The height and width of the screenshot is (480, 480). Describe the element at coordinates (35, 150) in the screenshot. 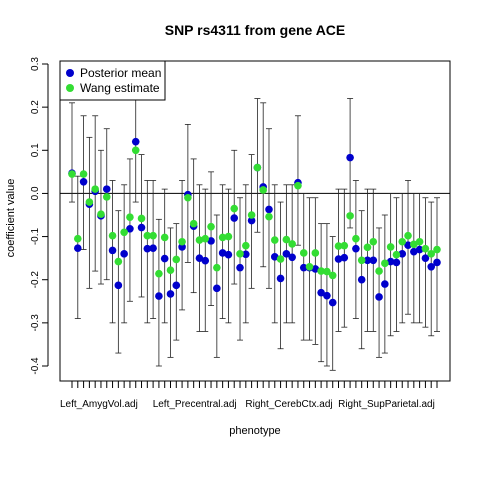

I see `y-tick-label: 0.1` at that location.